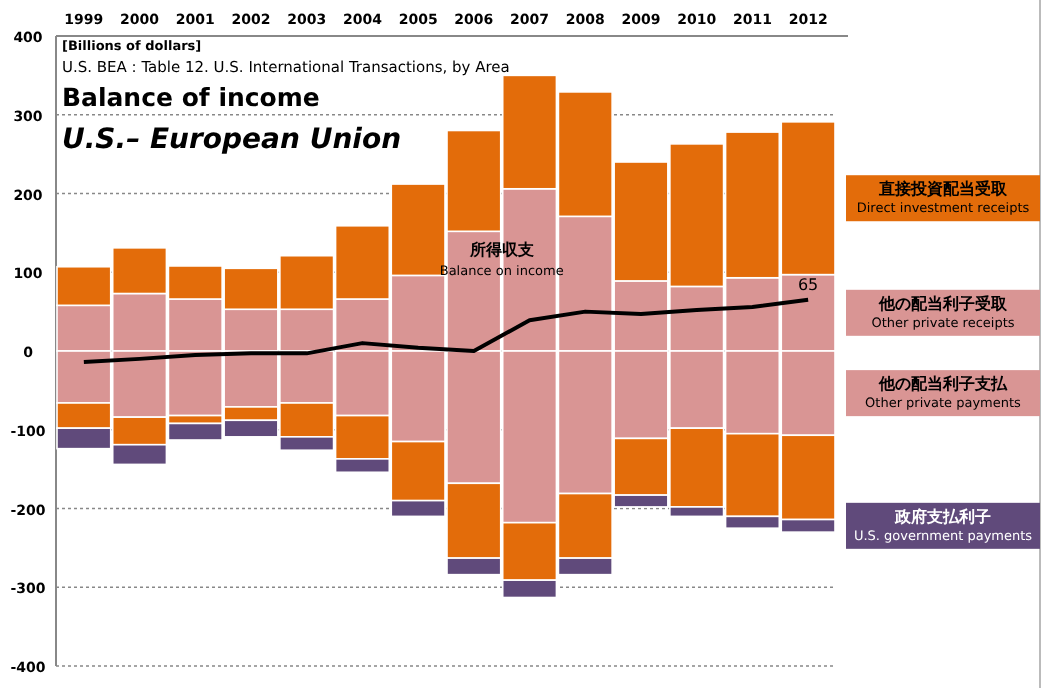 The image size is (1048, 688). I want to click on line-series, so click(446, 331).